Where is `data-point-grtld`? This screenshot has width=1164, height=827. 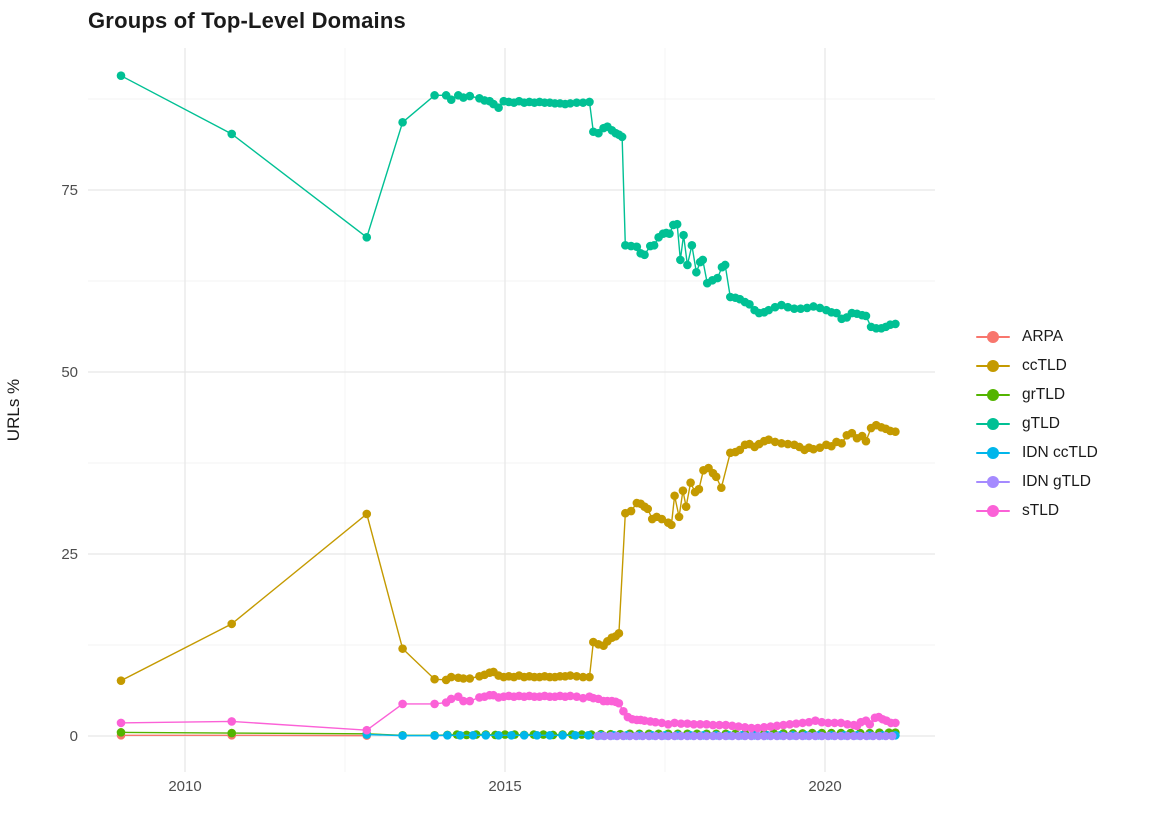 data-point-grtld is located at coordinates (582, 734).